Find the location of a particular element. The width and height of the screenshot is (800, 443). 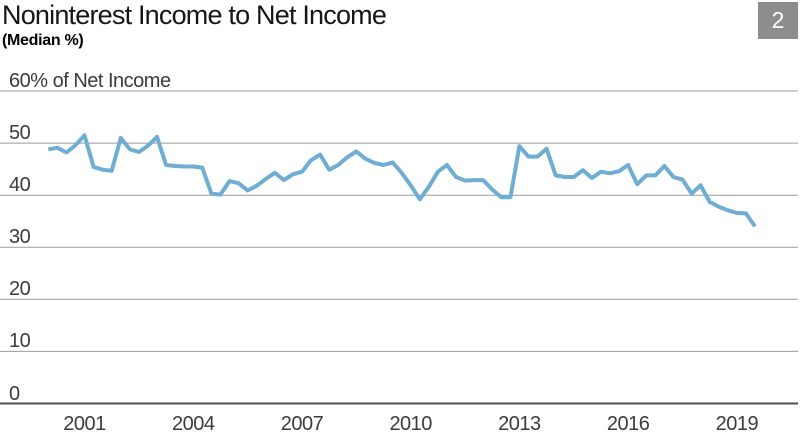

x-tick-label-2010: 2010 is located at coordinates (410, 424).